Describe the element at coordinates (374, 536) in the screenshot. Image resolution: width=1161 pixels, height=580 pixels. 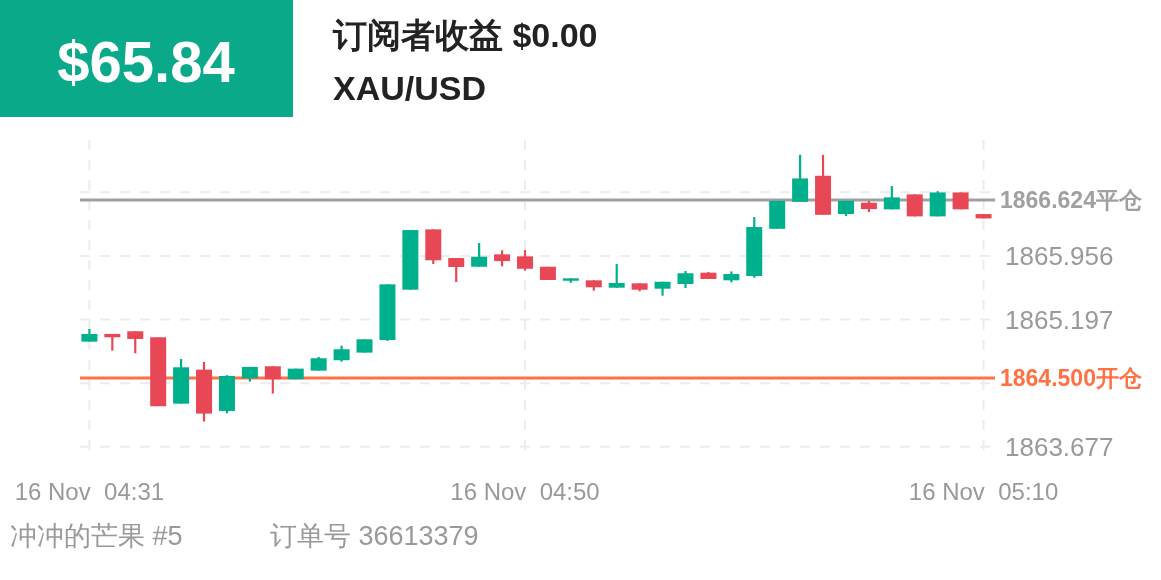
I see `text: 订单号 36613379` at that location.